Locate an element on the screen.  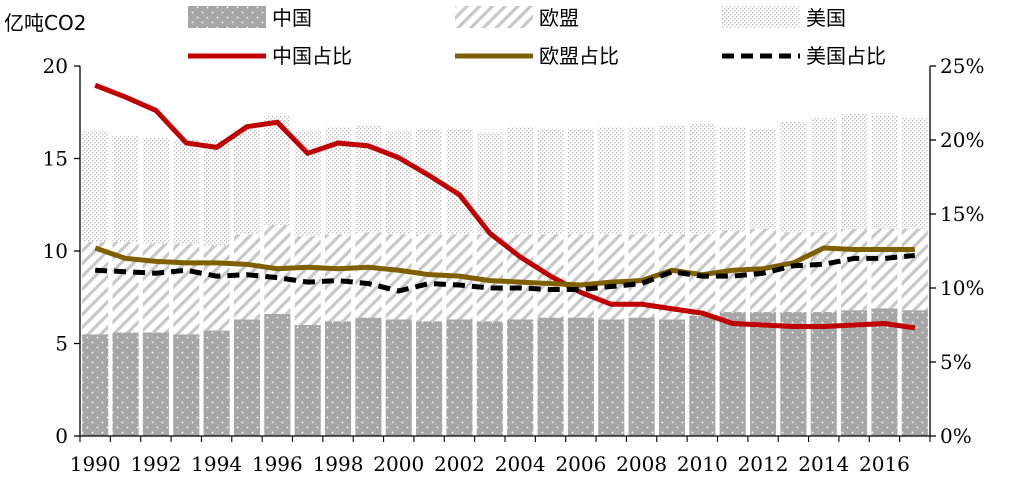
left-axis-tick-label: 0 is located at coordinates (61, 436).